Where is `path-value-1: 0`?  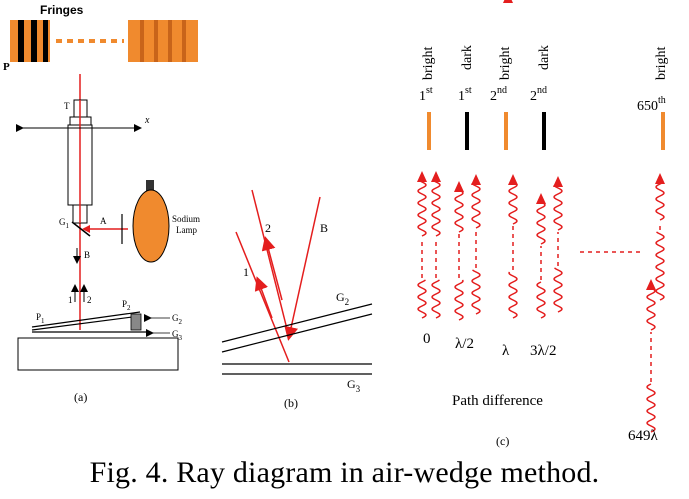 path-value-1: 0 is located at coordinates (427, 339).